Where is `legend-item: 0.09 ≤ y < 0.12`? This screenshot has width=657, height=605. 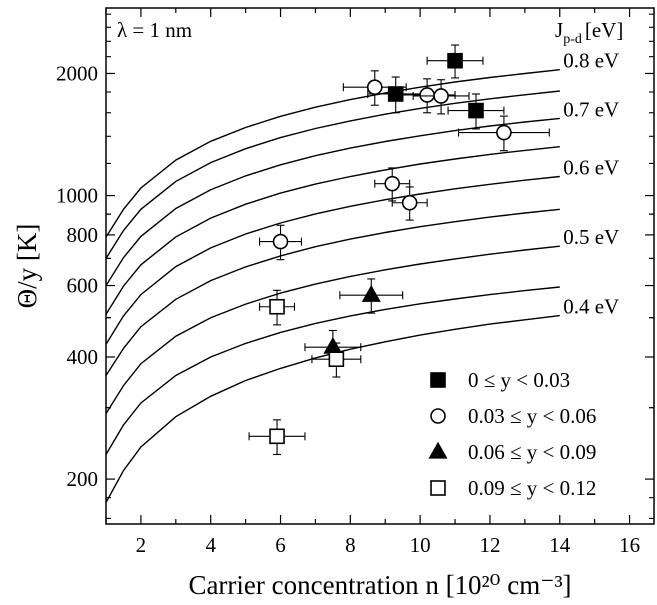 legend-item: 0.09 ≤ y < 0.12 is located at coordinates (513, 488).